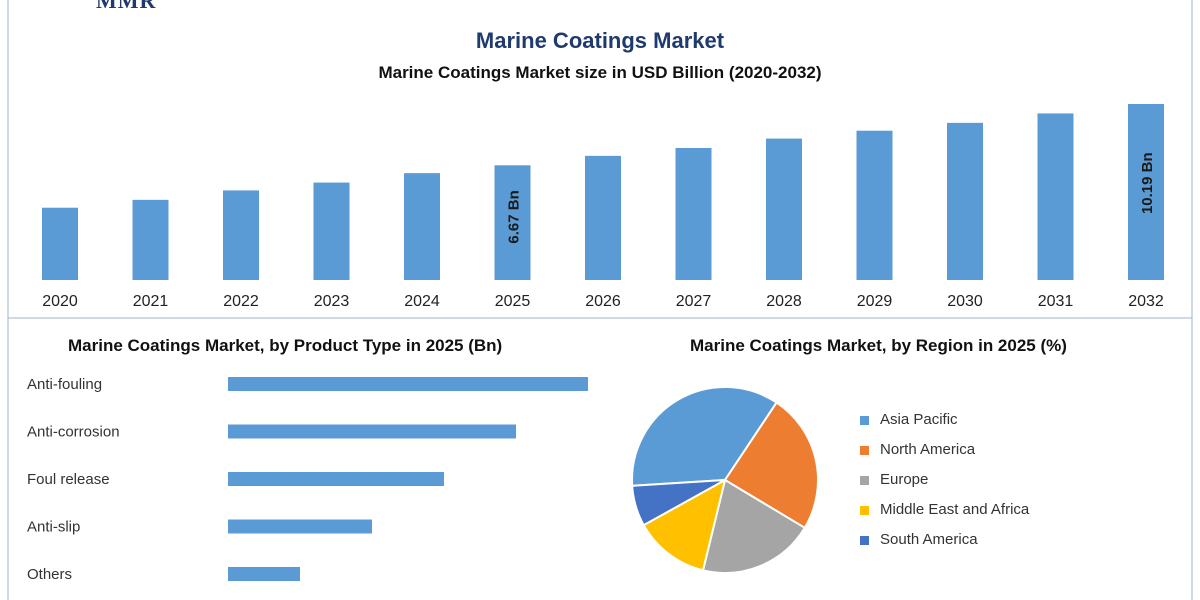  I want to click on category-label-2: Foul release, so click(68, 479).